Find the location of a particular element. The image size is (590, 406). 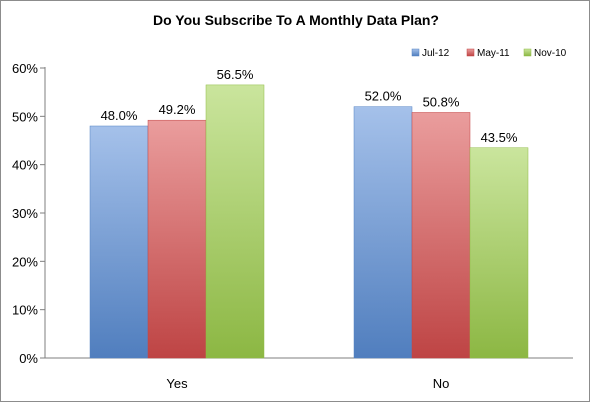

data-label: 49.2% is located at coordinates (177, 109).